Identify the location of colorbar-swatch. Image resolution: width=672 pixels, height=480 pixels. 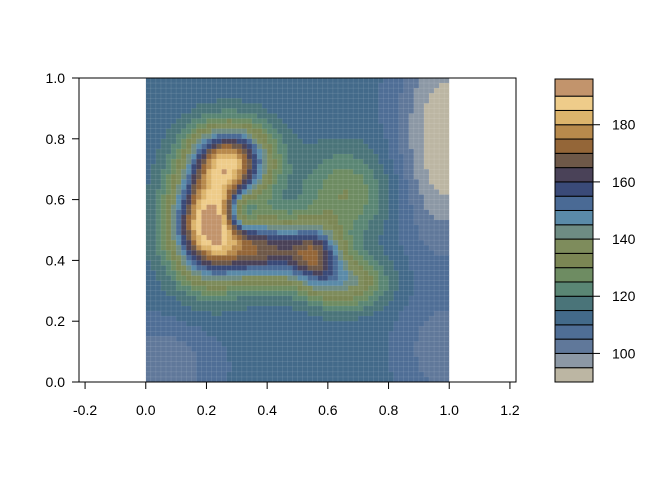
(574, 232).